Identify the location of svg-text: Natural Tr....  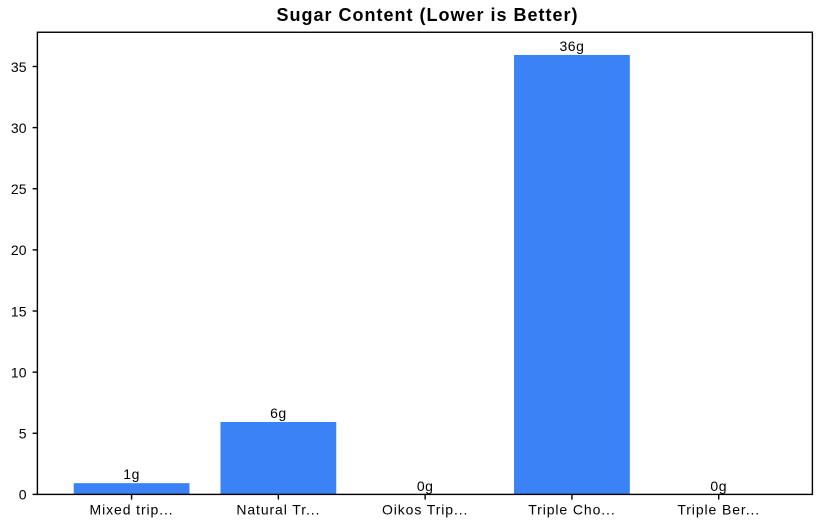
(278, 510).